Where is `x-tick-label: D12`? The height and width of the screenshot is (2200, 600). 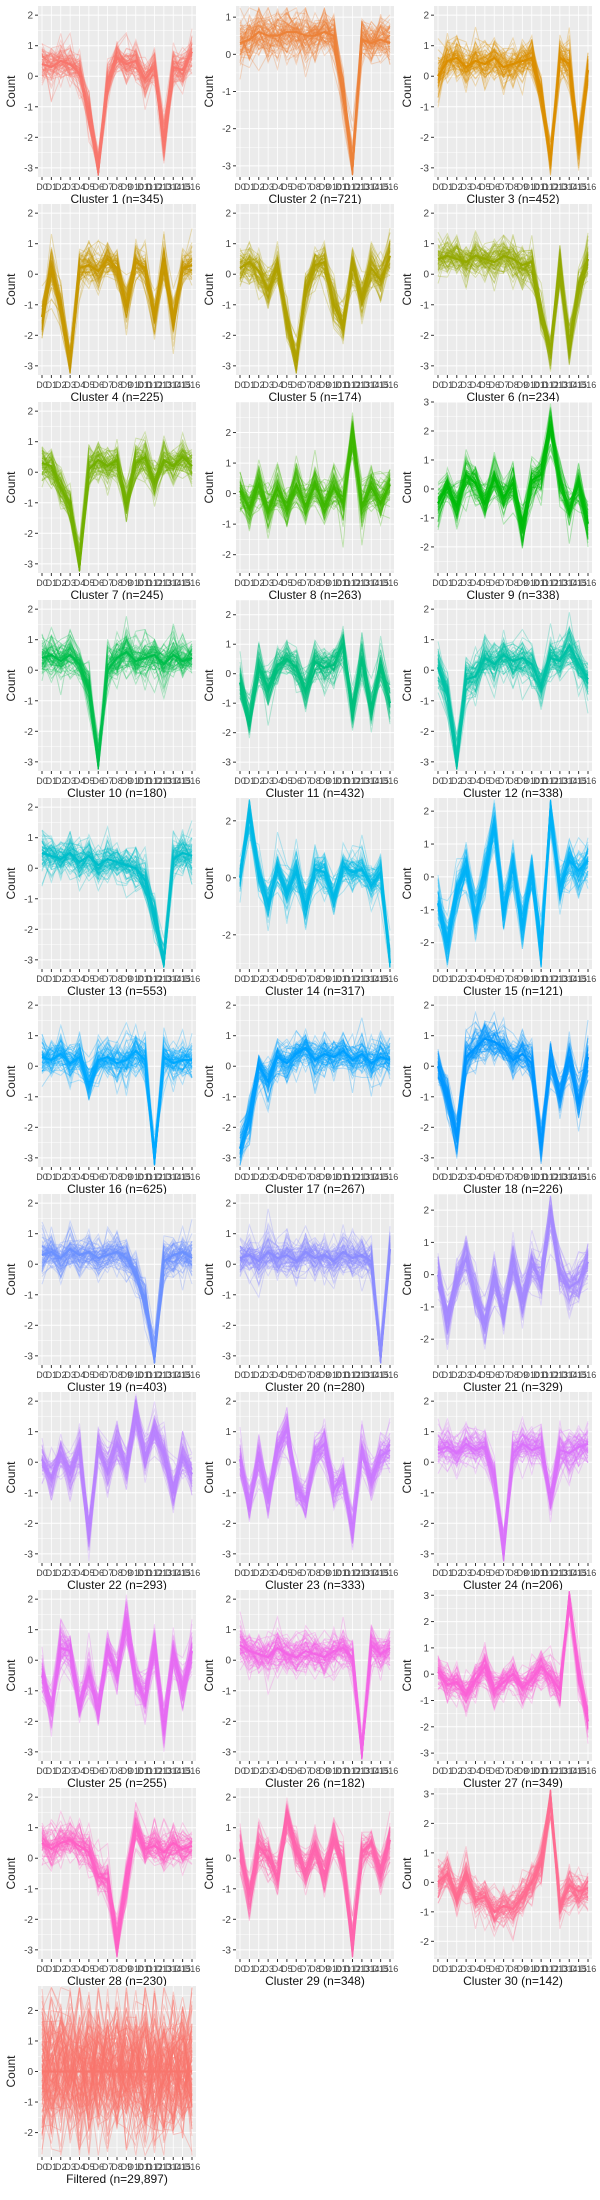 x-tick-label: D12 is located at coordinates (154, 1573).